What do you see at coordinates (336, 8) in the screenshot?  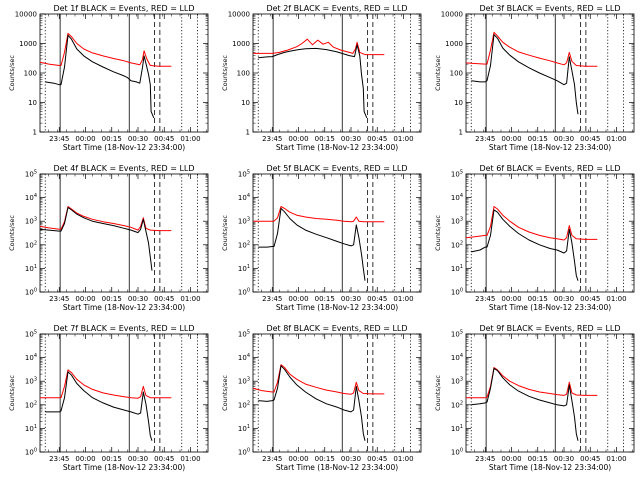 I see `panel-title: Det 2f BLACK = Events, RED = LLD` at bounding box center [336, 8].